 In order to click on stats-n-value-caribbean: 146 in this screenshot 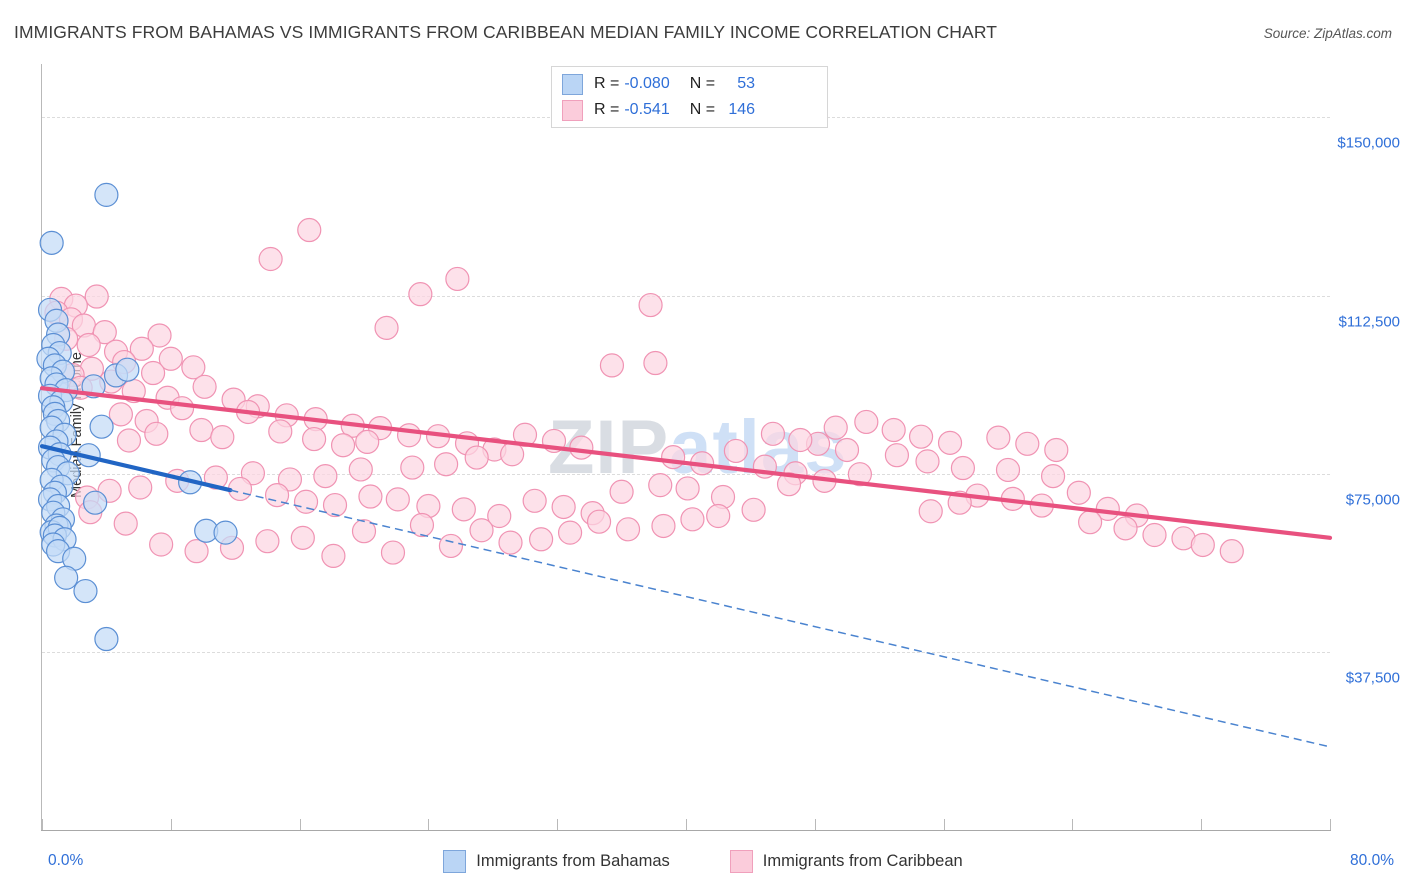, I will do `click(742, 109)`.